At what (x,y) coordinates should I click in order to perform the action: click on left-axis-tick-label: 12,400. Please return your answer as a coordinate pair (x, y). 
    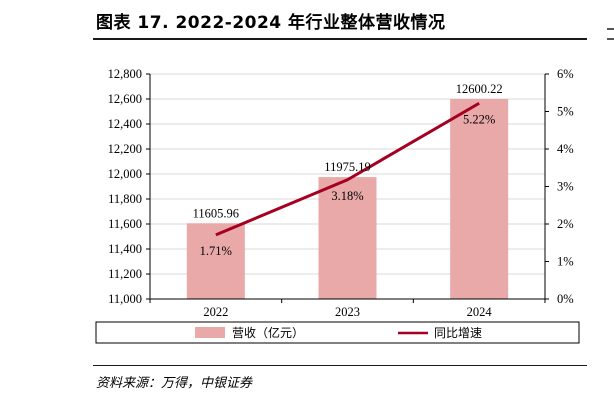
    Looking at the image, I should click on (125, 124).